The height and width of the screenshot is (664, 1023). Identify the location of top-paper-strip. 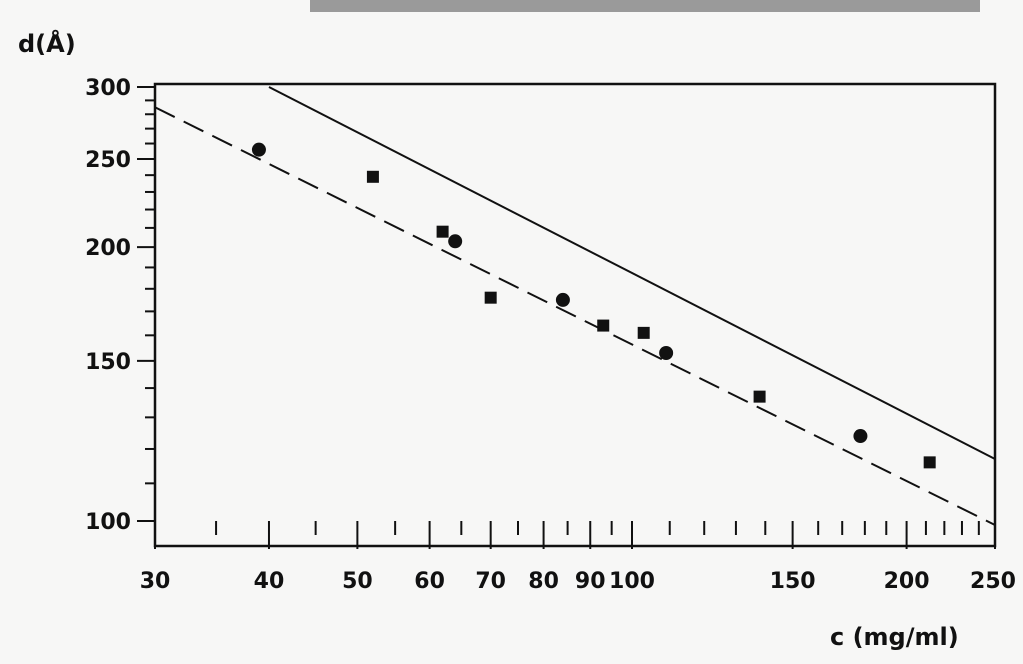
(645, 6).